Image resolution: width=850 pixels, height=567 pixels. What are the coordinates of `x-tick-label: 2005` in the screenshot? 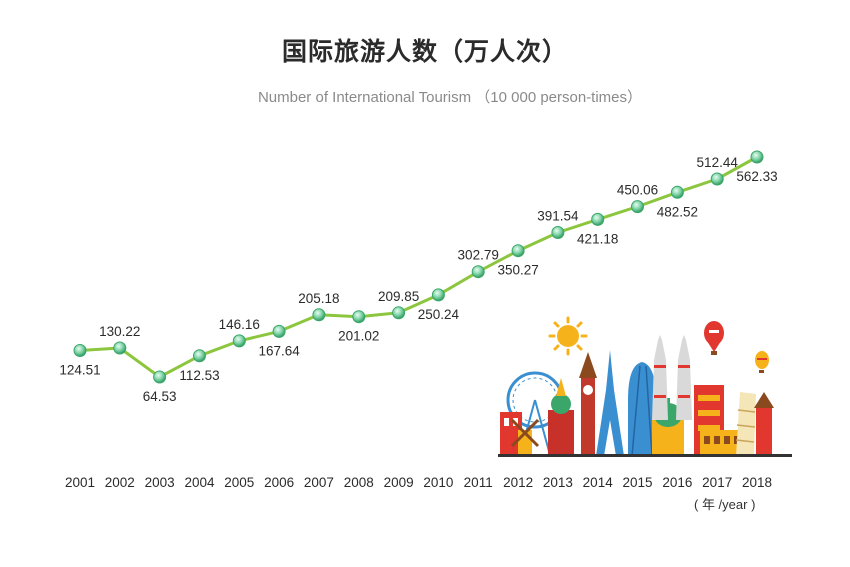 It's located at (239, 482).